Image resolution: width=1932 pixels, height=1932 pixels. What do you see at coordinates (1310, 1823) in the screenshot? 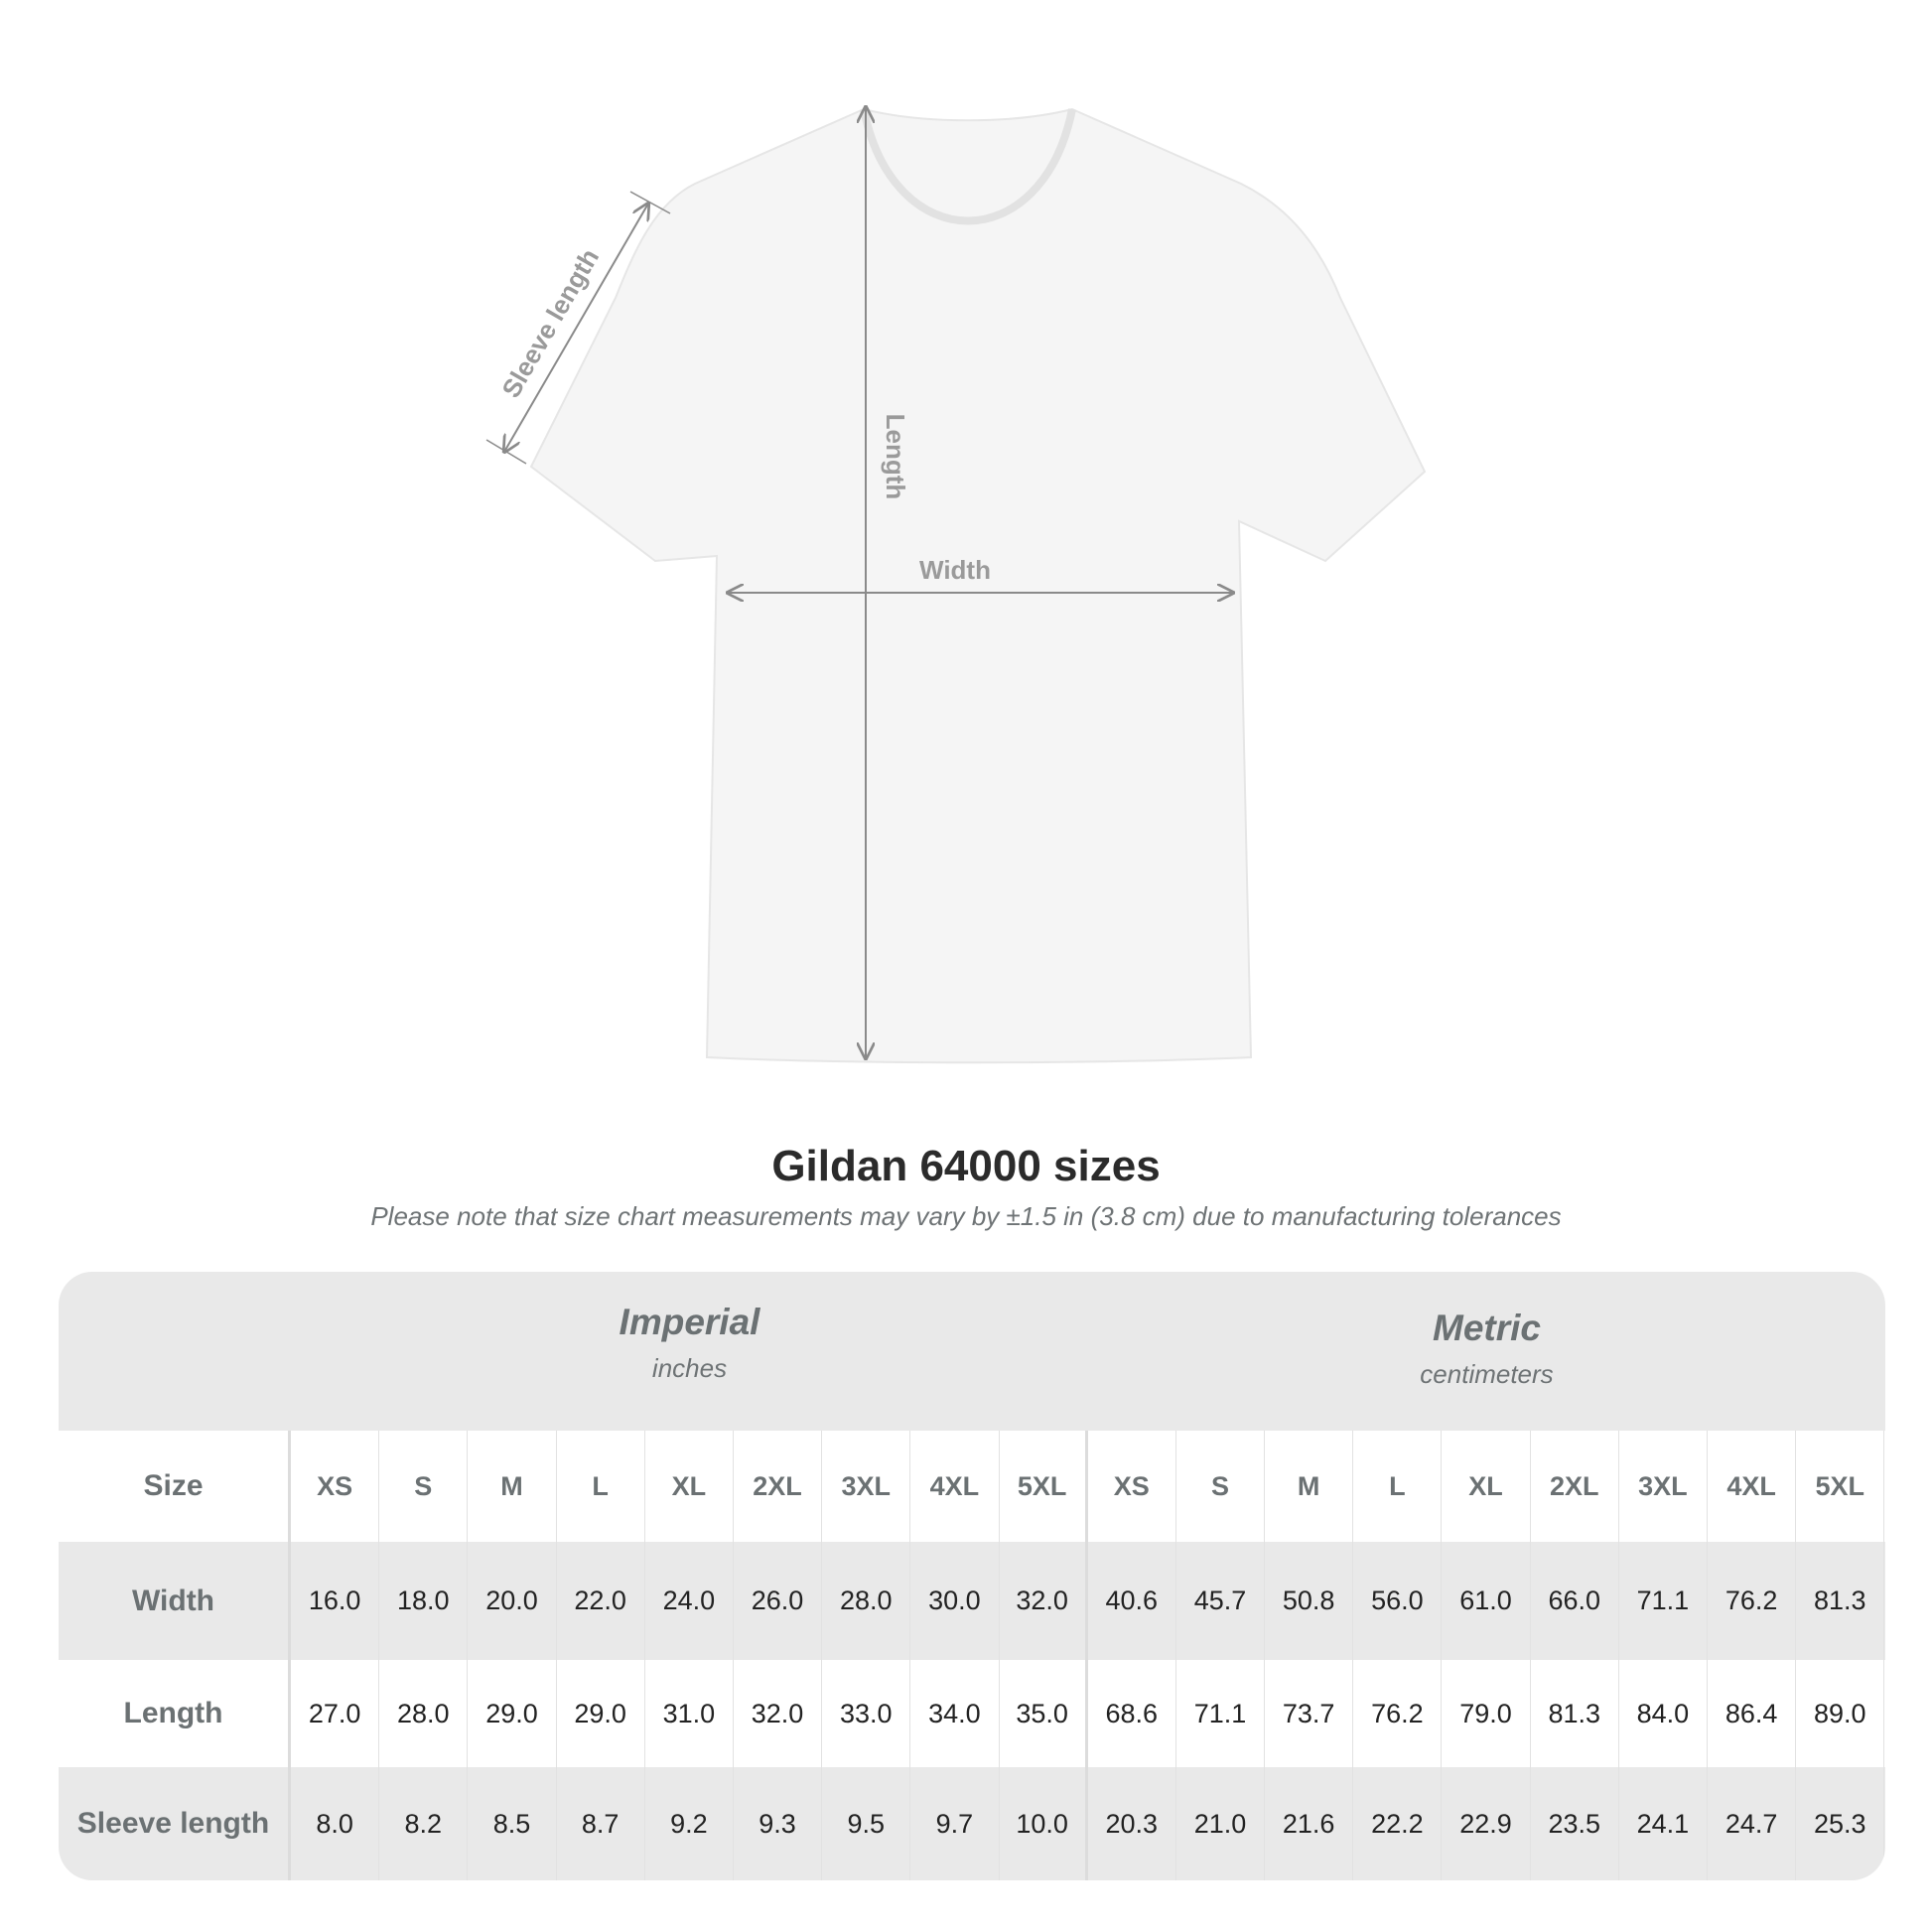
I see `table-cell: 21.6` at bounding box center [1310, 1823].